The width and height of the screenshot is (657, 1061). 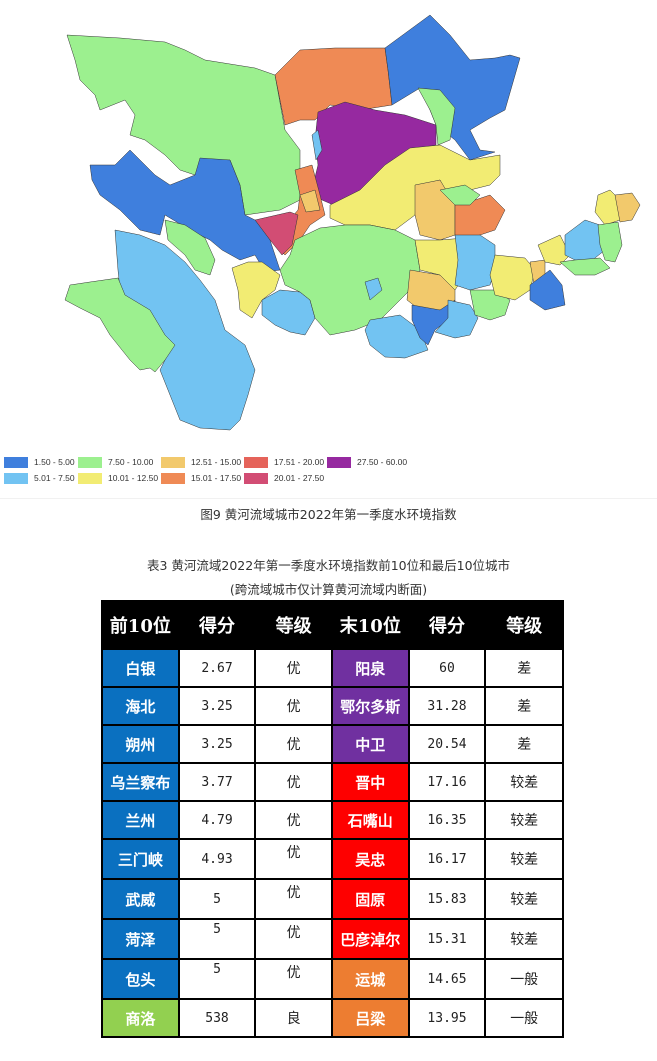 I want to click on legend-label: 15.01 - 17.50, so click(x=216, y=478).